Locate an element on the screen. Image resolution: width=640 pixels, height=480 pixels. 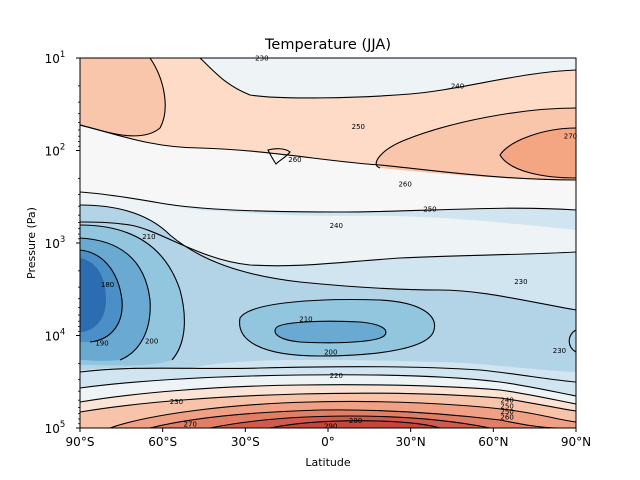
x-axis-label: Latitude is located at coordinates (328, 462).